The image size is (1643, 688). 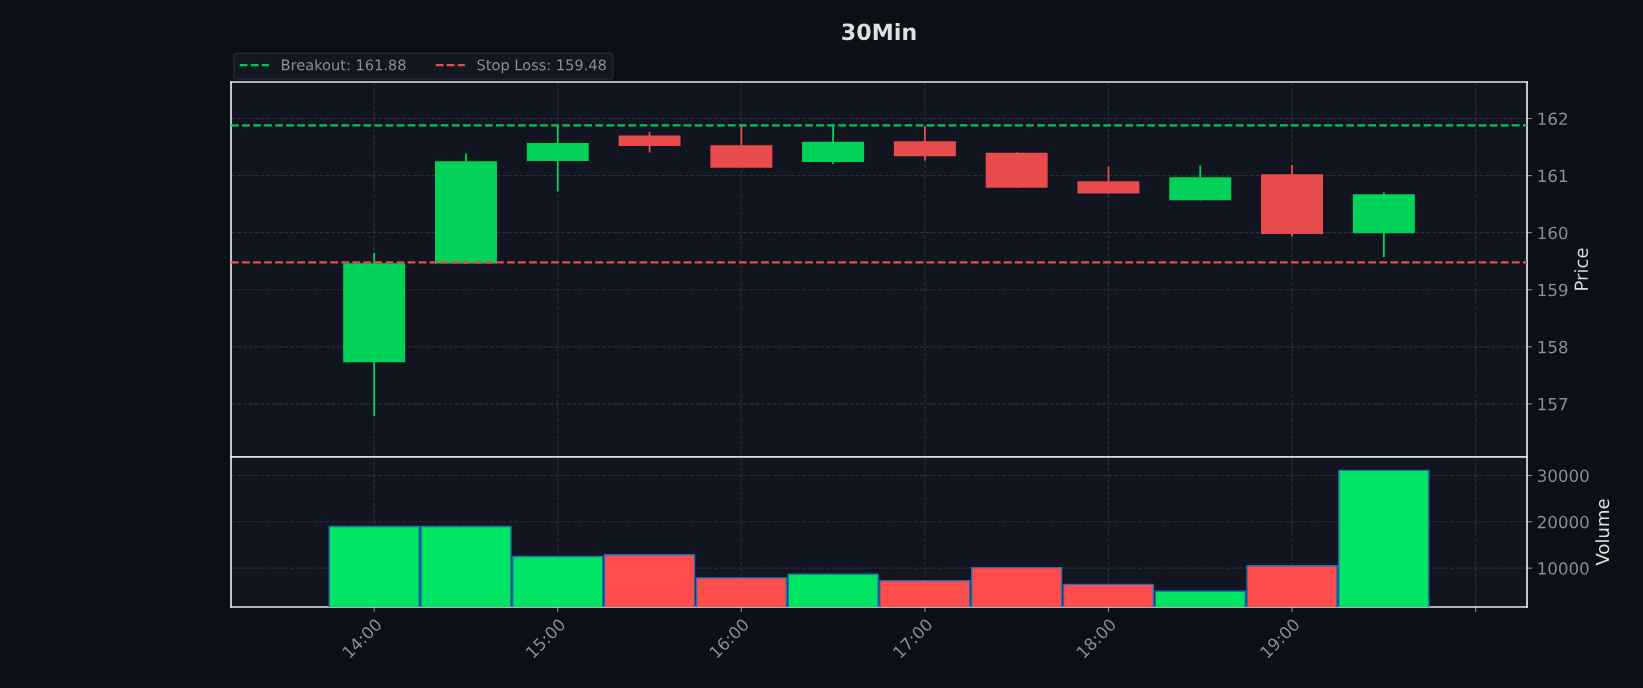 What do you see at coordinates (879, 32) in the screenshot?
I see `chart-title: 30Min` at bounding box center [879, 32].